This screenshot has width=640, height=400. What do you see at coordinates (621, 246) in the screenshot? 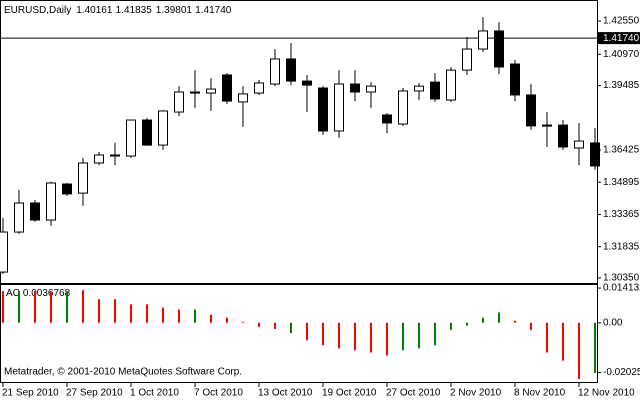
I see `y-tick-label: 1.31835` at bounding box center [621, 246].